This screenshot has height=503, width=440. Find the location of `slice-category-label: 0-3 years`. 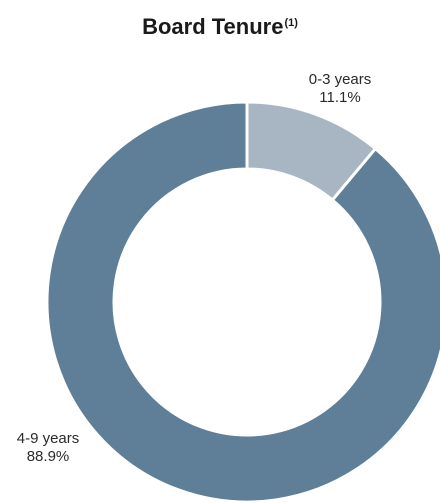

slice-category-label: 0-3 years is located at coordinates (340, 79).